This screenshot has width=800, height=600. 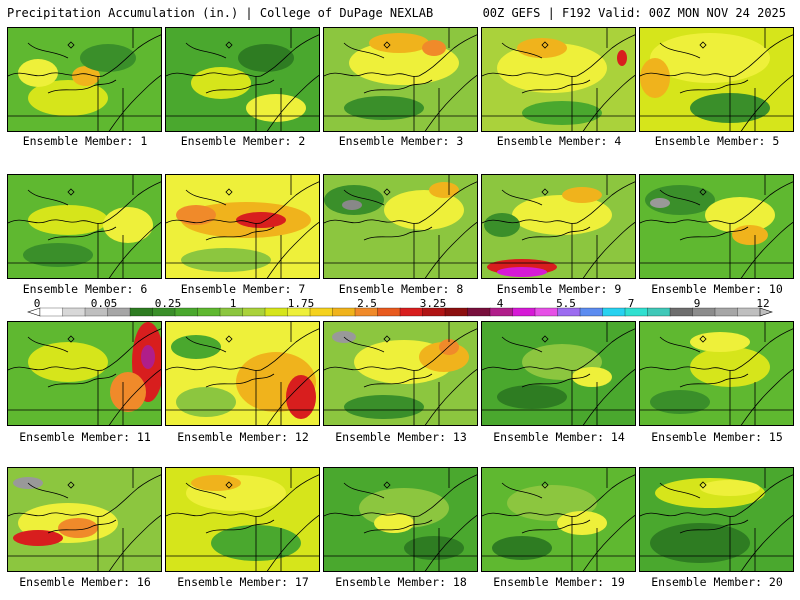 What do you see at coordinates (37, 303) in the screenshot?
I see `colorbar-tick-label: 0` at bounding box center [37, 303].